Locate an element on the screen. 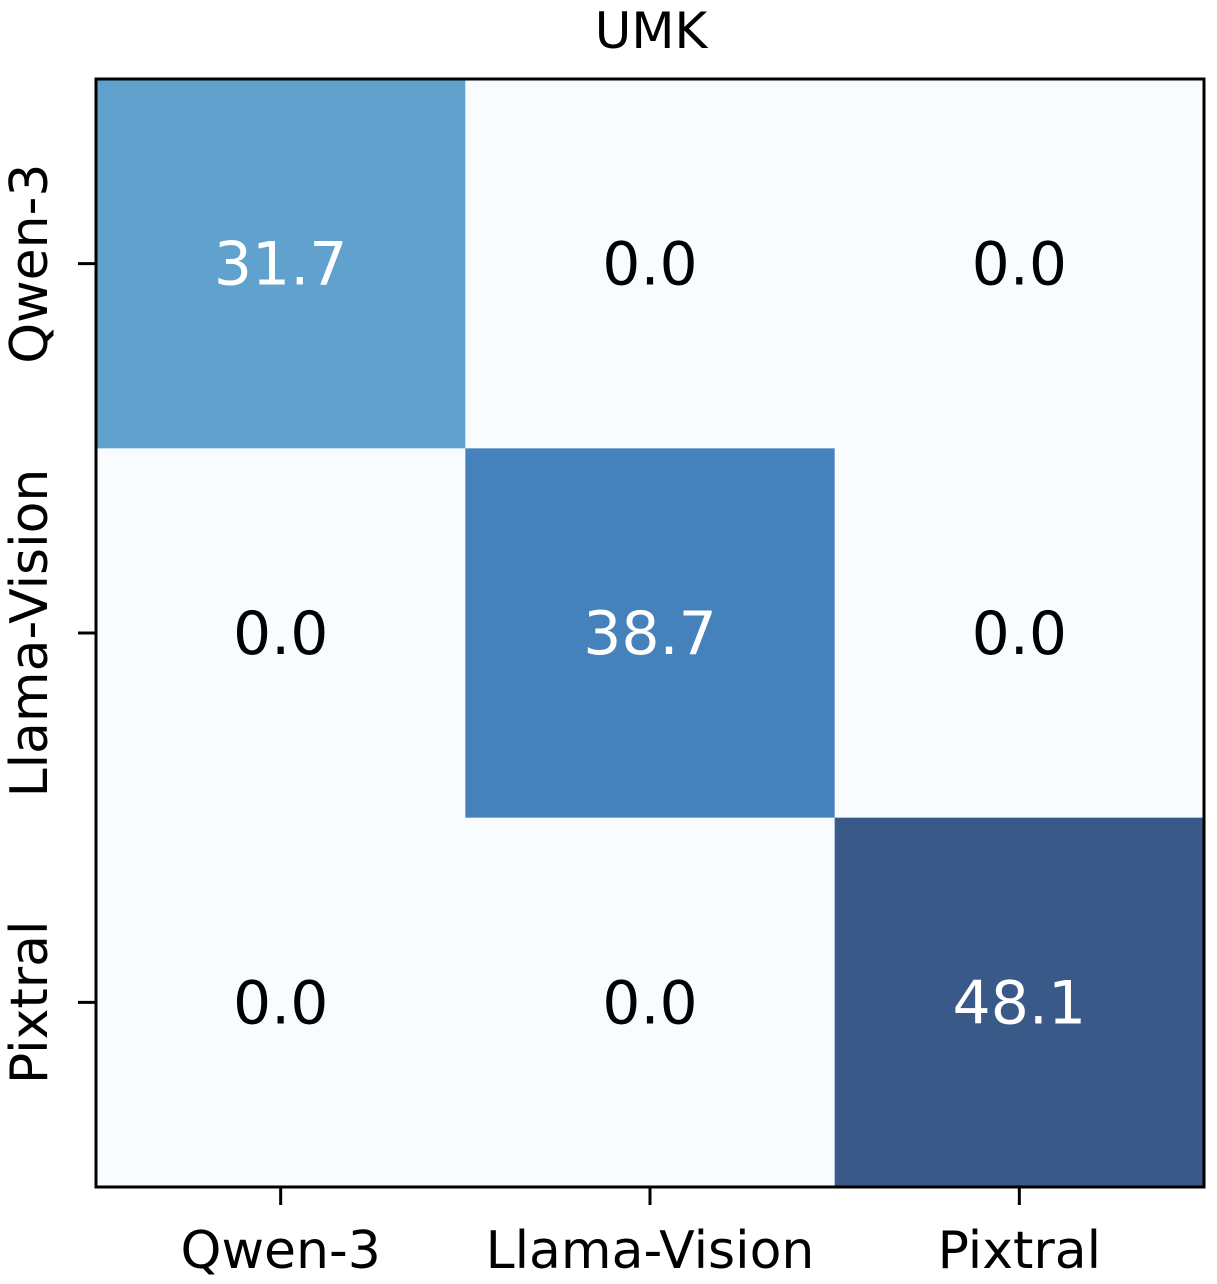  y-axis: Qwen-3 Llama-Vision Pixtral is located at coordinates (48, 624).